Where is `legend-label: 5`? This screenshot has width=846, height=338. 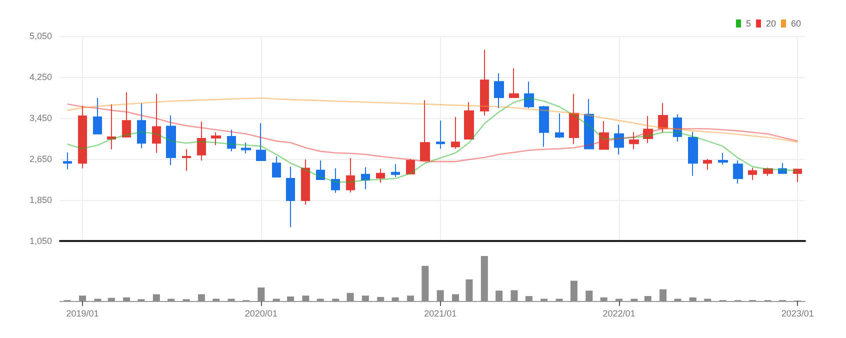
legend-label: 5 is located at coordinates (748, 23).